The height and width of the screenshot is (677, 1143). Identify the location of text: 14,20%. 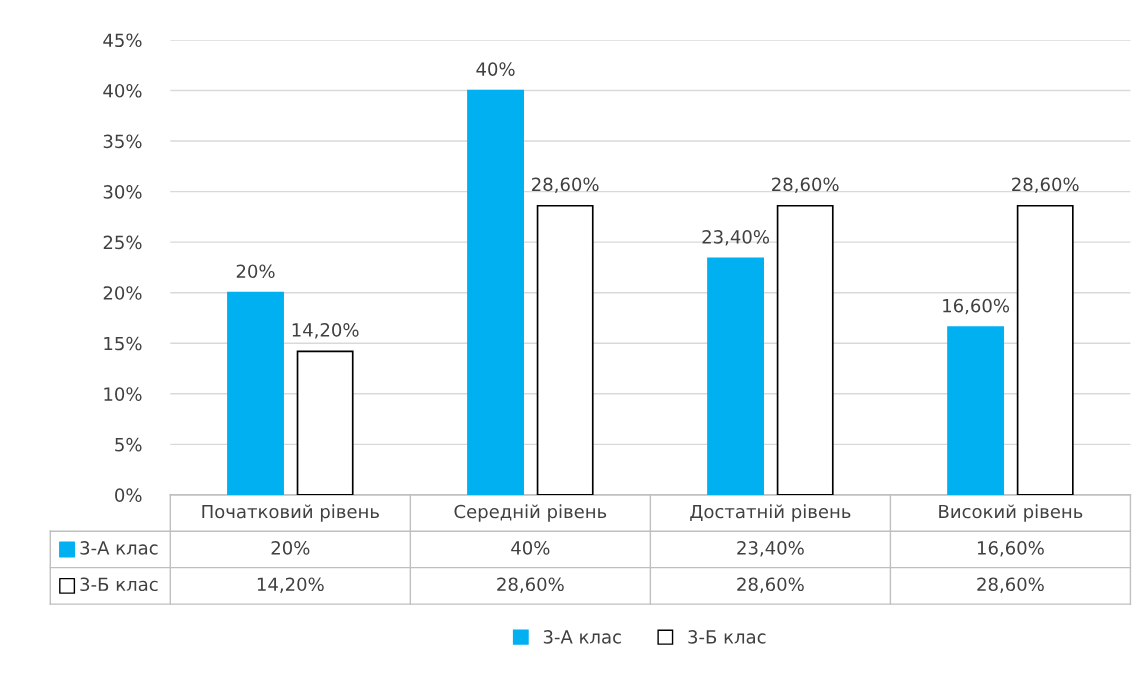
(325, 331).